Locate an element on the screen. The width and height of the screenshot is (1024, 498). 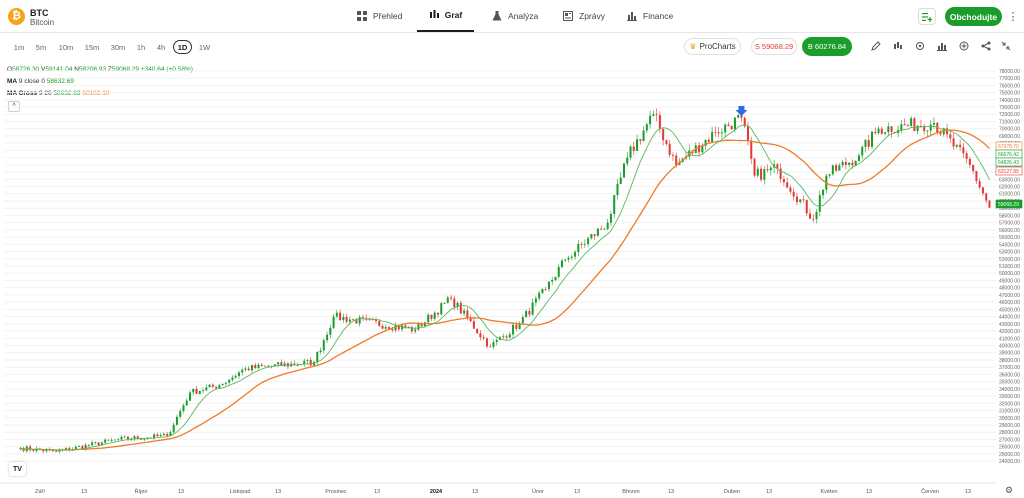
trade-button: Obchodujte is located at coordinates (973, 16).